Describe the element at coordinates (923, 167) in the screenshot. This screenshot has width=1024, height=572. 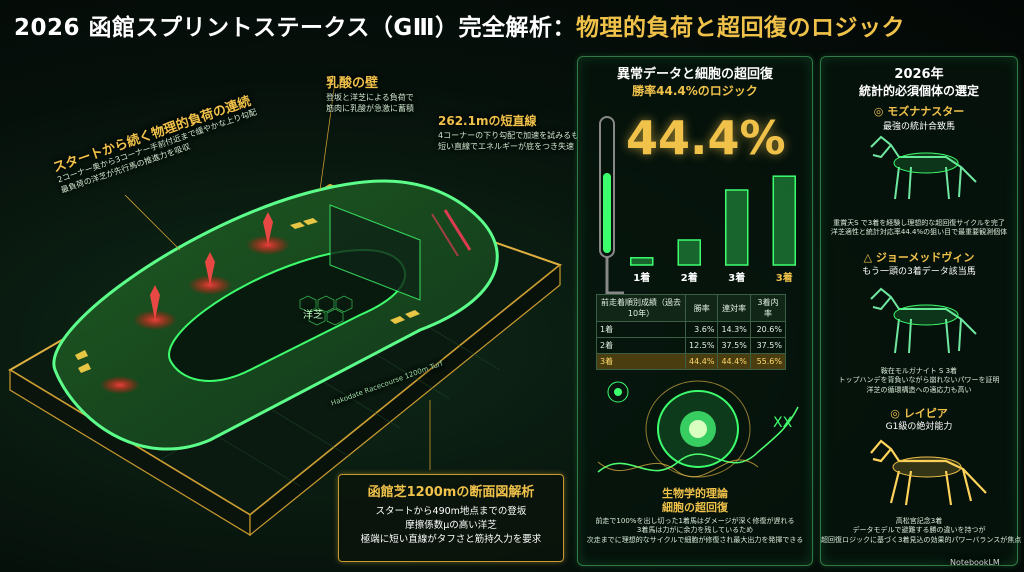
I see `horse1-icon` at that location.